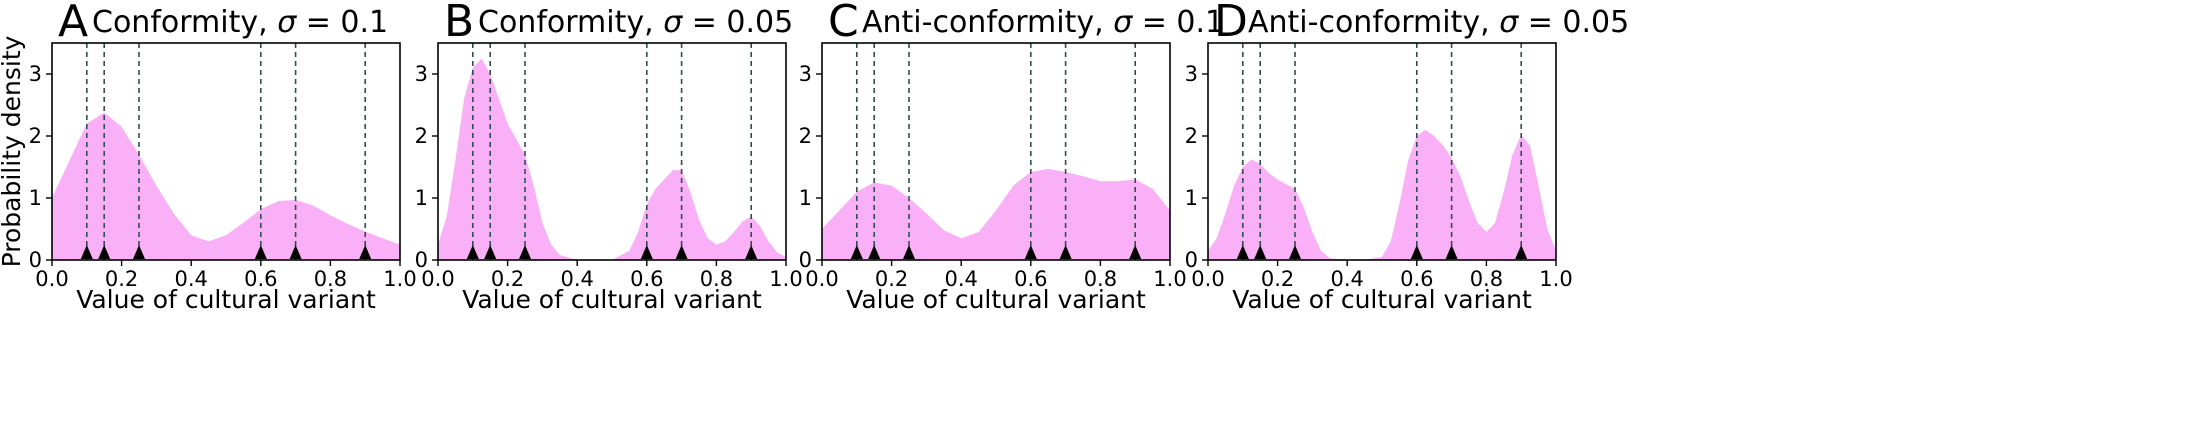 The image size is (2198, 435). What do you see at coordinates (73, 23) in the screenshot?
I see `panel-letter: A` at bounding box center [73, 23].